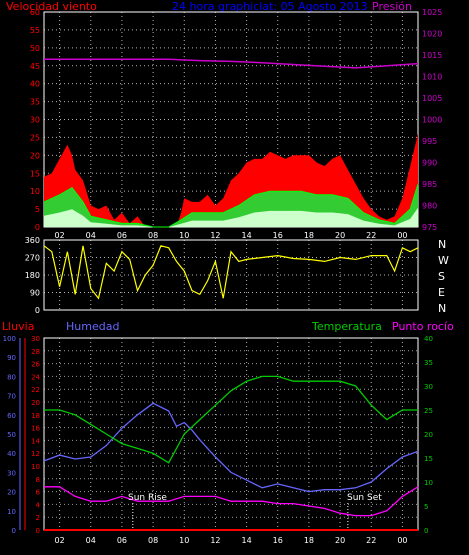 Image resolution: width=469 pixels, height=555 pixels. I want to click on hum-ytick-0: 0, so click(14, 531).